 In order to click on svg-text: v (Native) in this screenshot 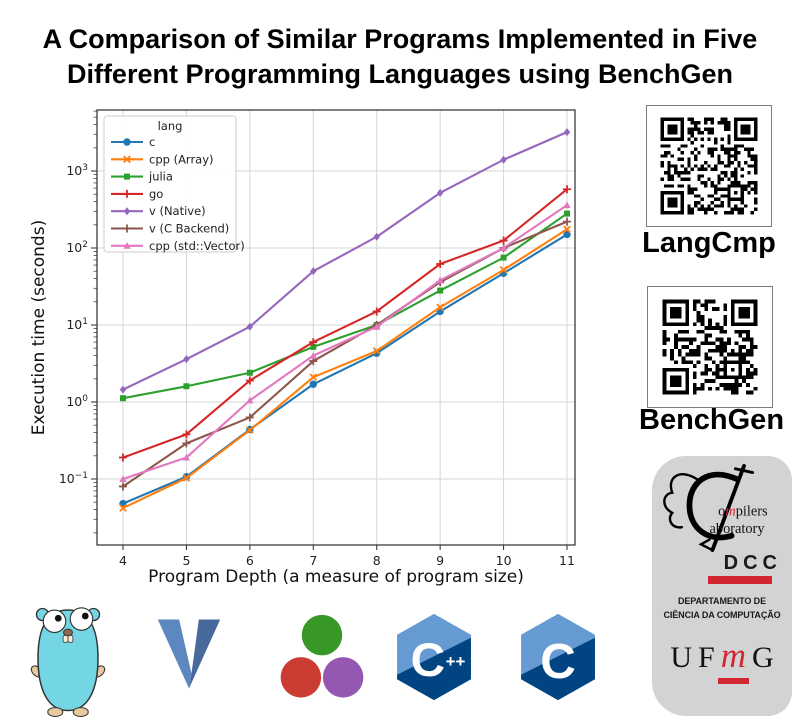, I will do `click(177, 211)`.